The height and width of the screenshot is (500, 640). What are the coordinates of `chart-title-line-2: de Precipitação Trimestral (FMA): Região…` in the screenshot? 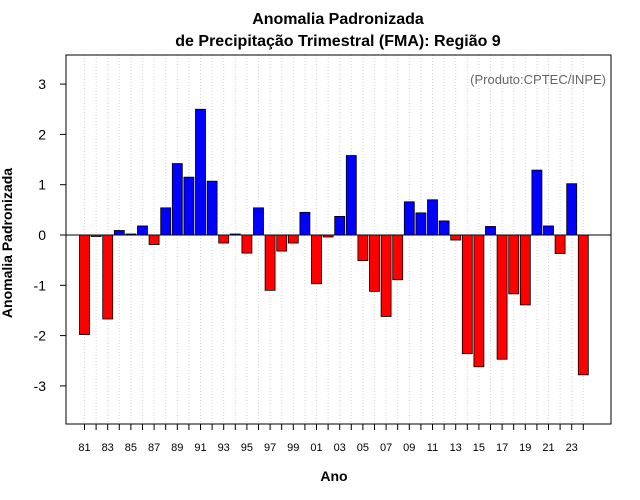 It's located at (338, 41).